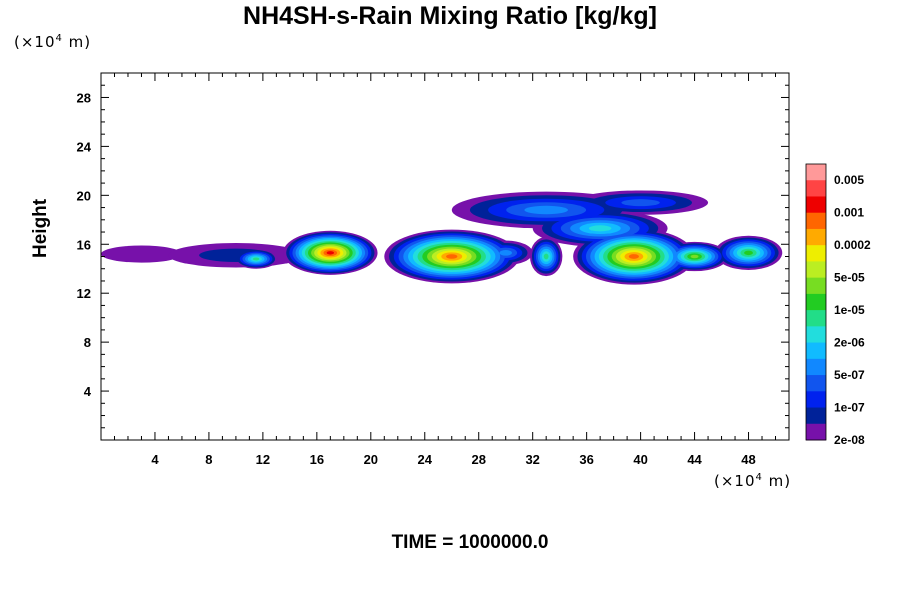 This screenshot has width=900, height=600. What do you see at coordinates (748, 459) in the screenshot?
I see `x-tick-label: 48` at bounding box center [748, 459].